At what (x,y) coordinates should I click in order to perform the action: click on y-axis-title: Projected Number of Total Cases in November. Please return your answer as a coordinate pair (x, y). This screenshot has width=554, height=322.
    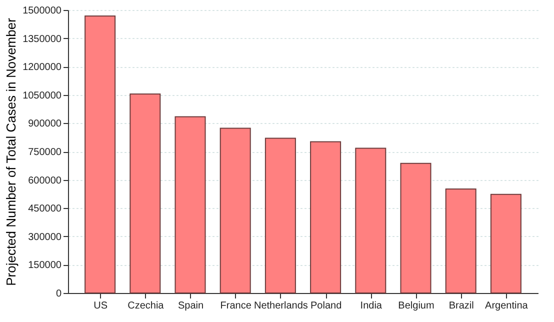
    Looking at the image, I should click on (11, 151).